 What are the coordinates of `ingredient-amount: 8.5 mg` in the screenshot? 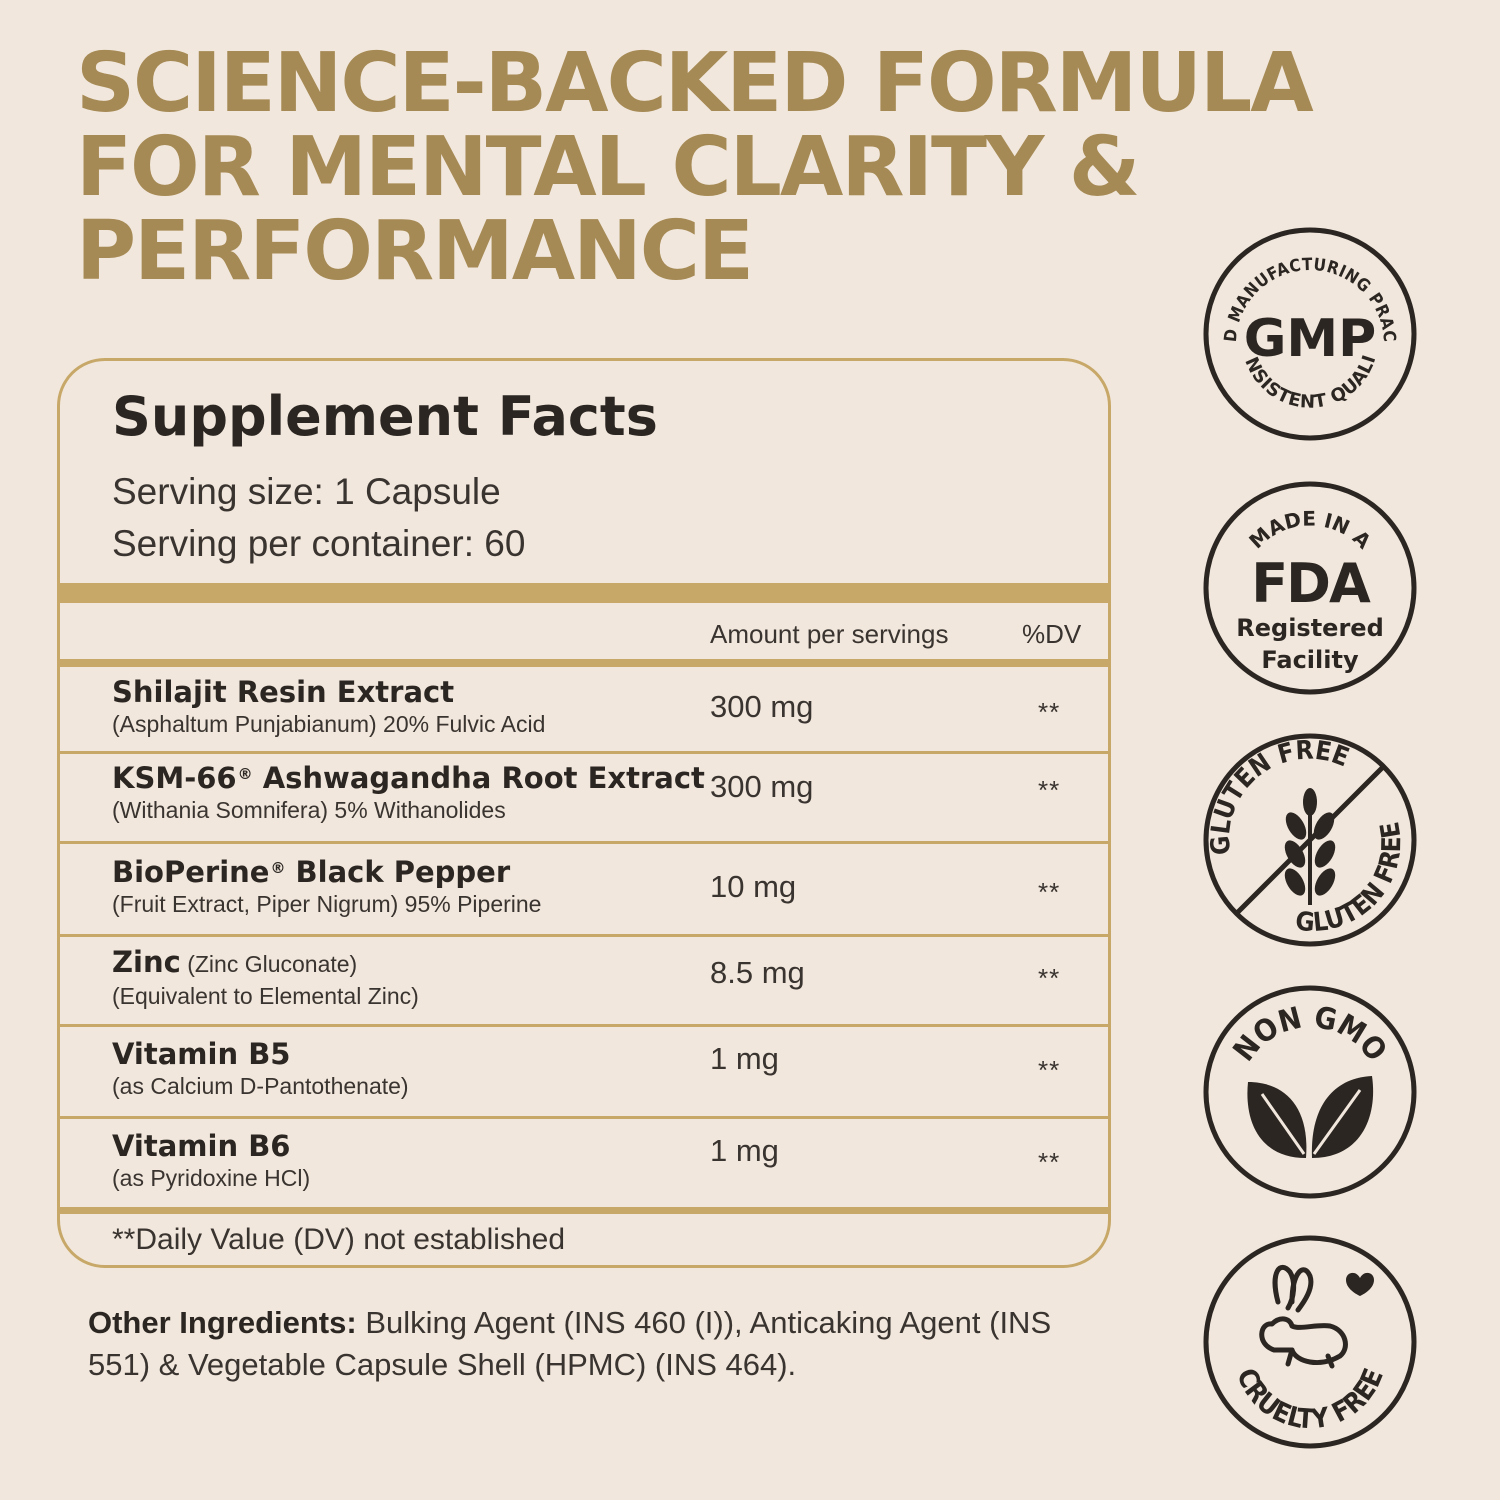 It's located at (757, 972).